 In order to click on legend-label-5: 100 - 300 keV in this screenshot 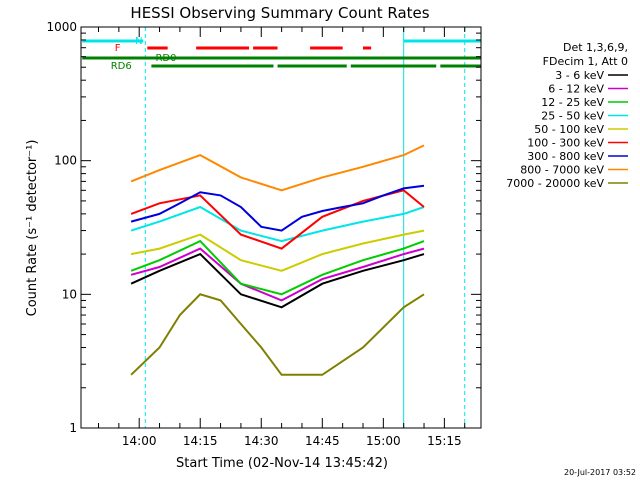, I will do `click(565, 143)`.